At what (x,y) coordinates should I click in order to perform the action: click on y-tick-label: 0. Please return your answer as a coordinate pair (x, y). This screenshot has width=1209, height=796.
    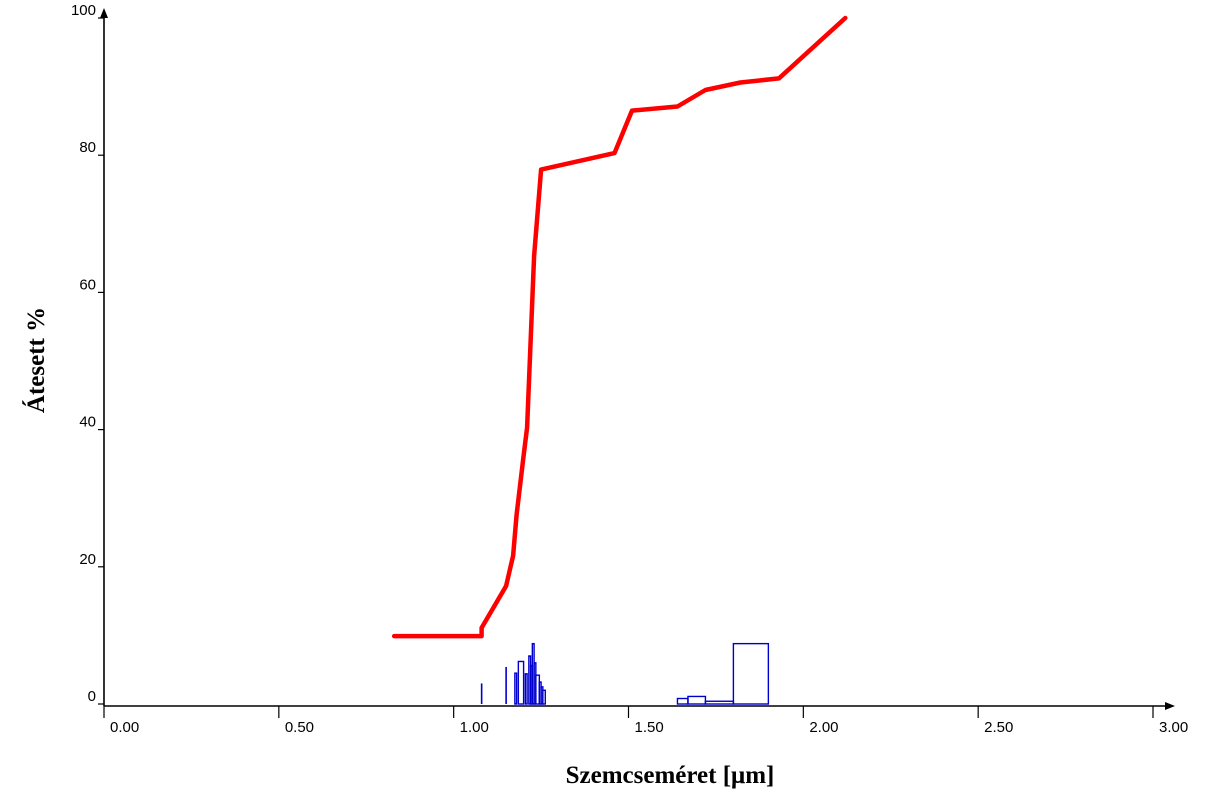
    Looking at the image, I should click on (92, 696).